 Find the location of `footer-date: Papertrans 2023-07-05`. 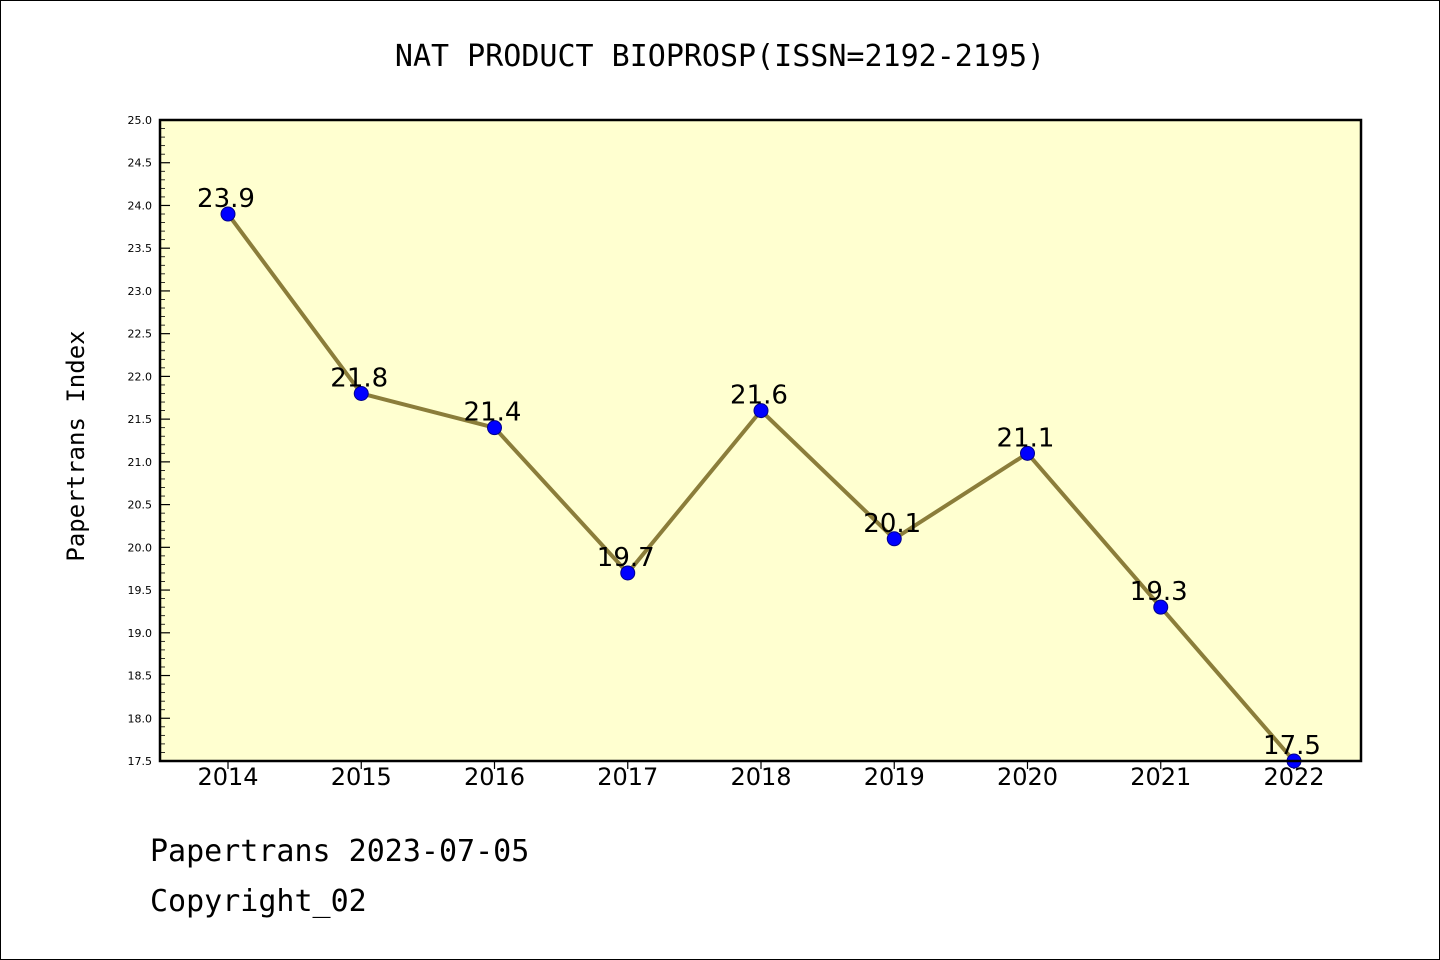

footer-date: Papertrans 2023-07-05 is located at coordinates (340, 851).